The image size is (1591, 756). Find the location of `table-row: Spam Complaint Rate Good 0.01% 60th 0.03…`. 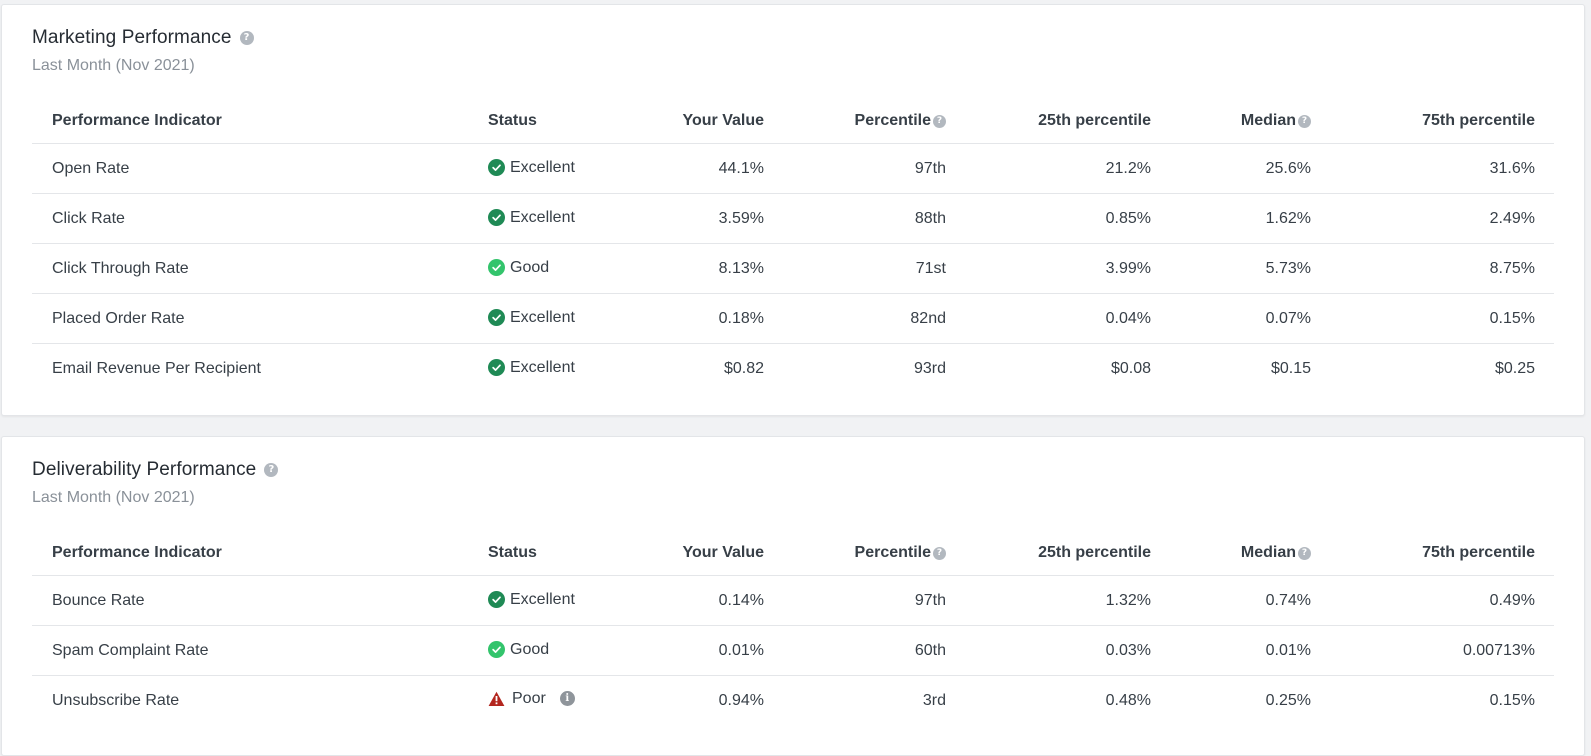

table-row: Spam Complaint Rate Good 0.01% 60th 0.03… is located at coordinates (793, 650).